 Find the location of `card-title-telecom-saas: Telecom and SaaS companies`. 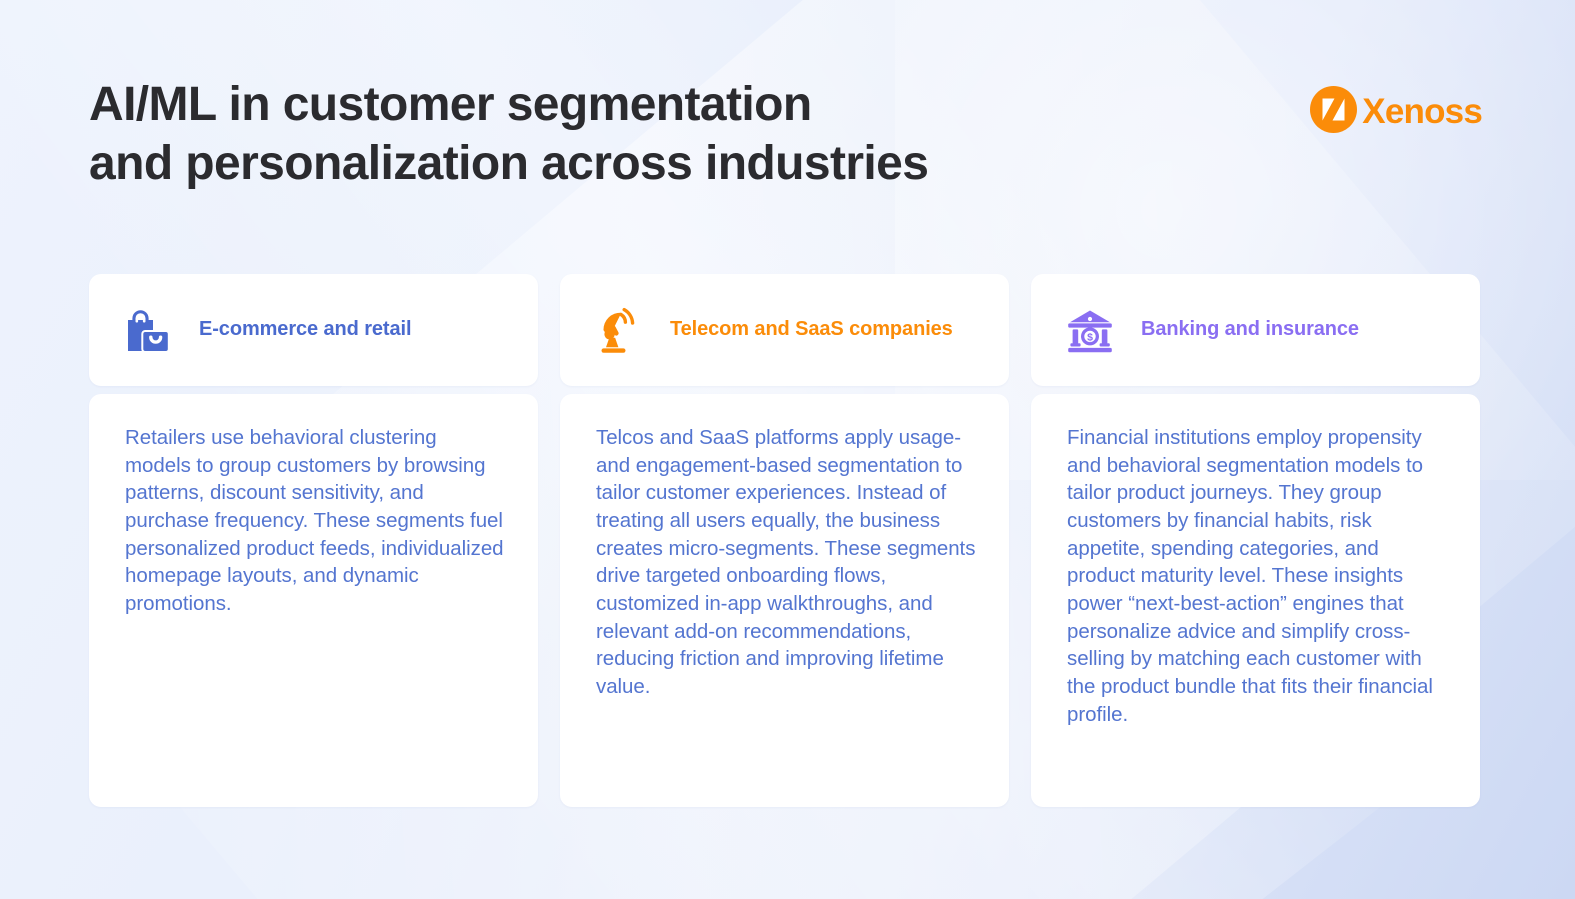

card-title-telecom-saas: Telecom and SaaS companies is located at coordinates (811, 329).